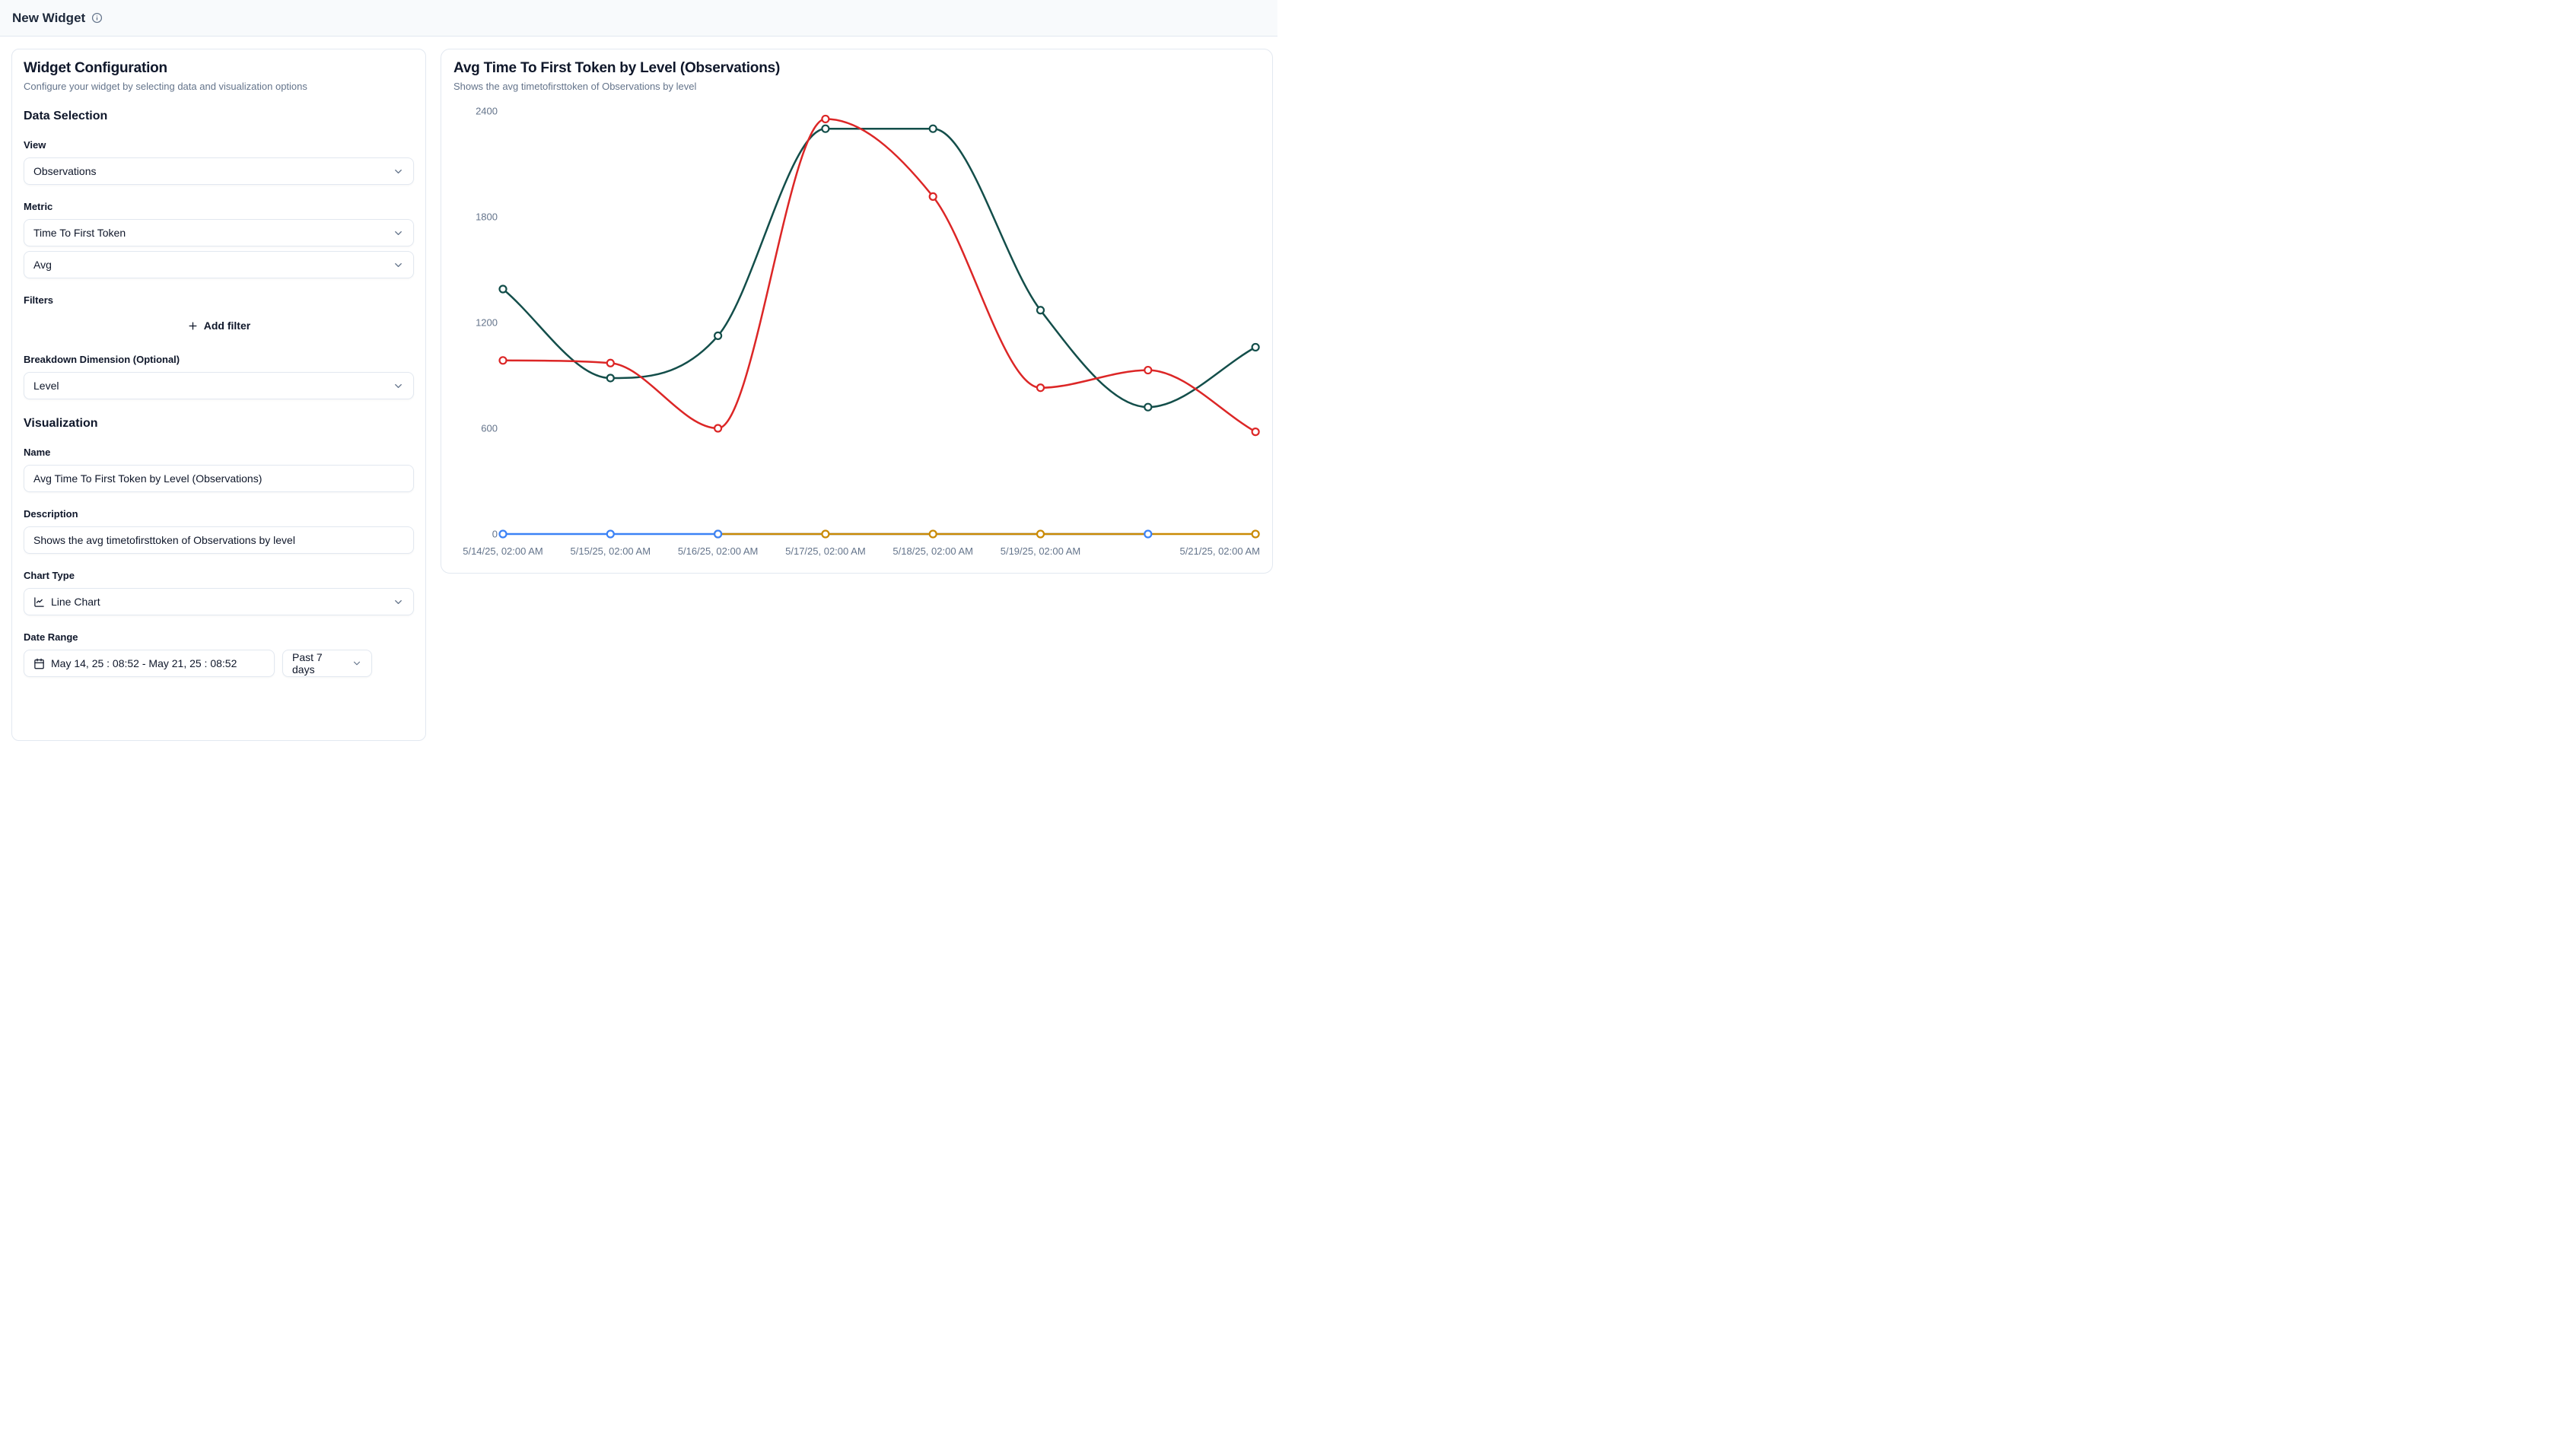 The image size is (2555, 1456). What do you see at coordinates (933, 551) in the screenshot?
I see `svg-text: 5/18/25, 02:00 AM` at bounding box center [933, 551].